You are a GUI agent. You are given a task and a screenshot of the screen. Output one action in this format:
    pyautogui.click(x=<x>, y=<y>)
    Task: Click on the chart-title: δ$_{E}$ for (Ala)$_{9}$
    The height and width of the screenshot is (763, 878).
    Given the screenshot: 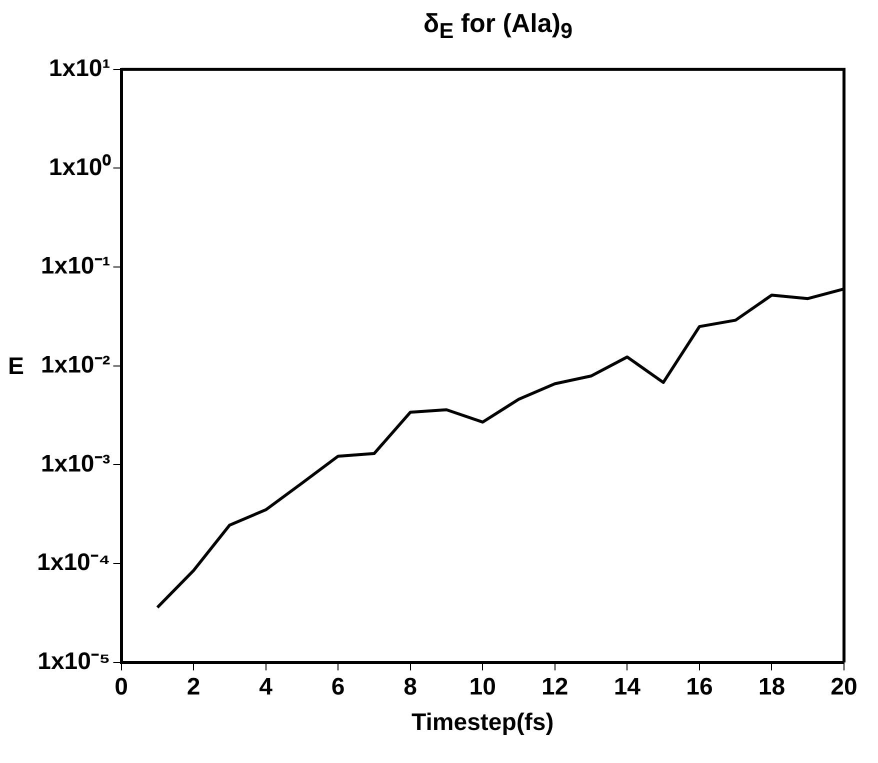 What is the action you would take?
    pyautogui.click(x=498, y=27)
    